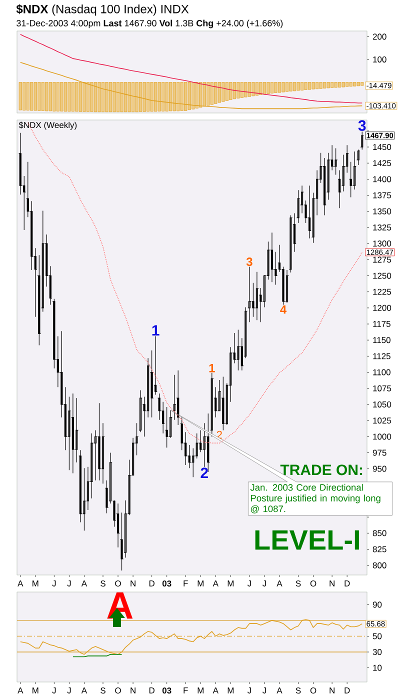 This screenshot has width=410, height=700. I want to click on y-tick-label: 1050, so click(382, 404).